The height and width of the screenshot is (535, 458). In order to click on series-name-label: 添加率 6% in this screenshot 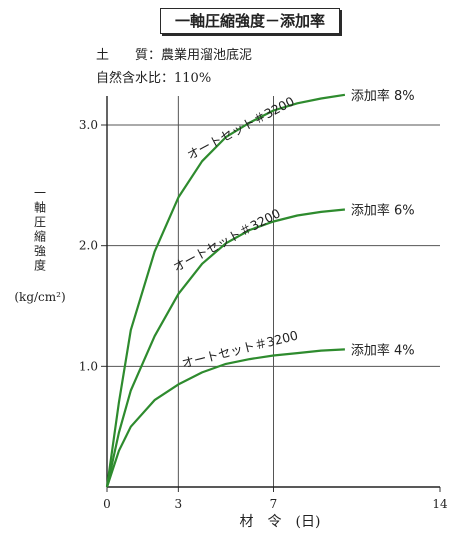, I will do `click(383, 210)`.